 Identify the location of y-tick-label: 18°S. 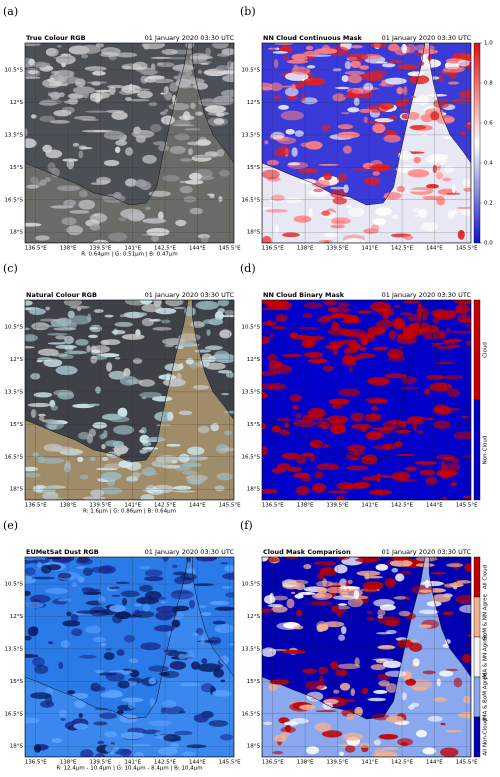
(17, 233).